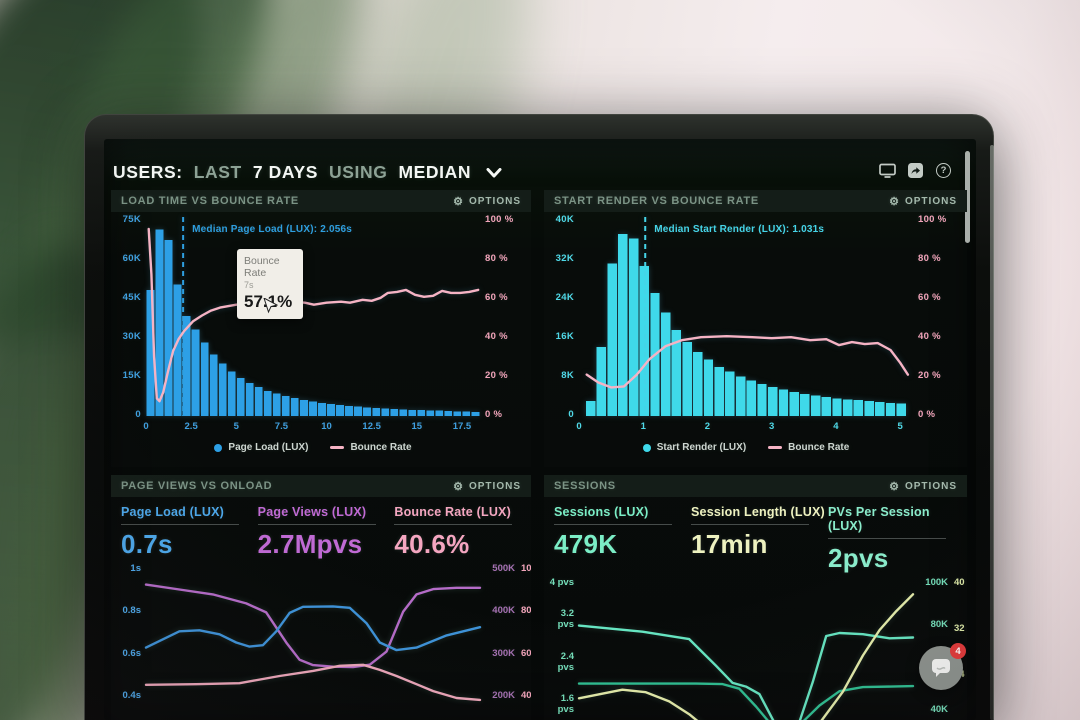  Describe the element at coordinates (210, 201) in the screenshot. I see `panel-title: LOAD TIME VS BOUNCE RATE` at that location.